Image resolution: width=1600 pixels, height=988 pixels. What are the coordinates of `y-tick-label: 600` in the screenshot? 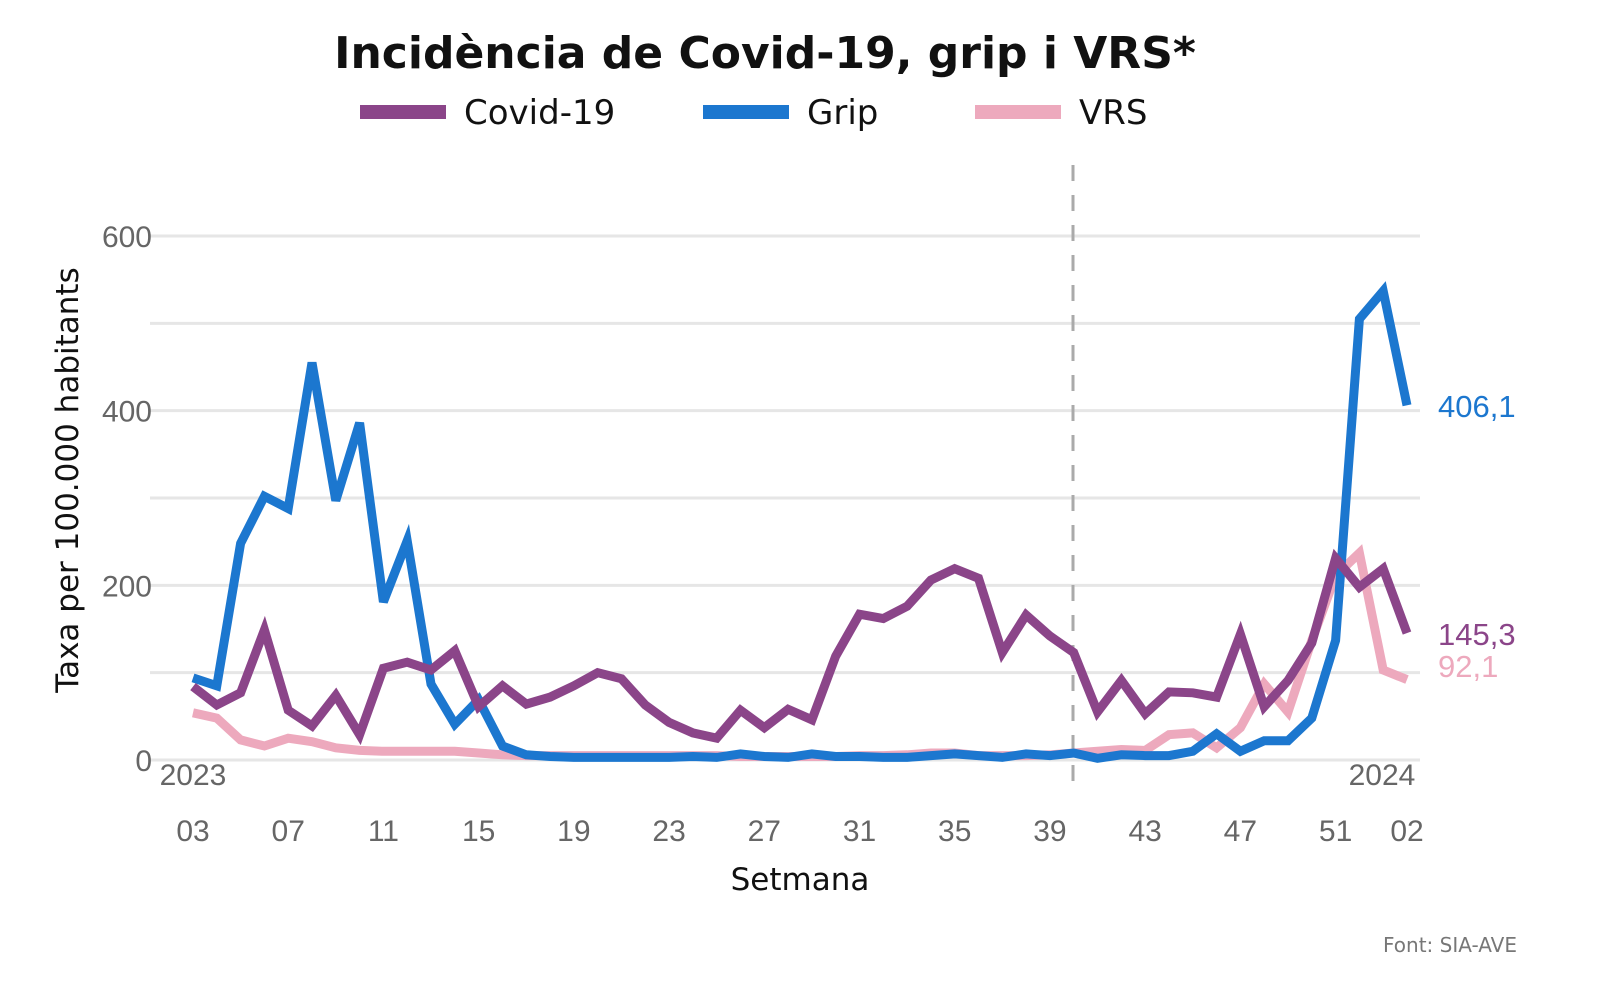 It's located at (127, 237).